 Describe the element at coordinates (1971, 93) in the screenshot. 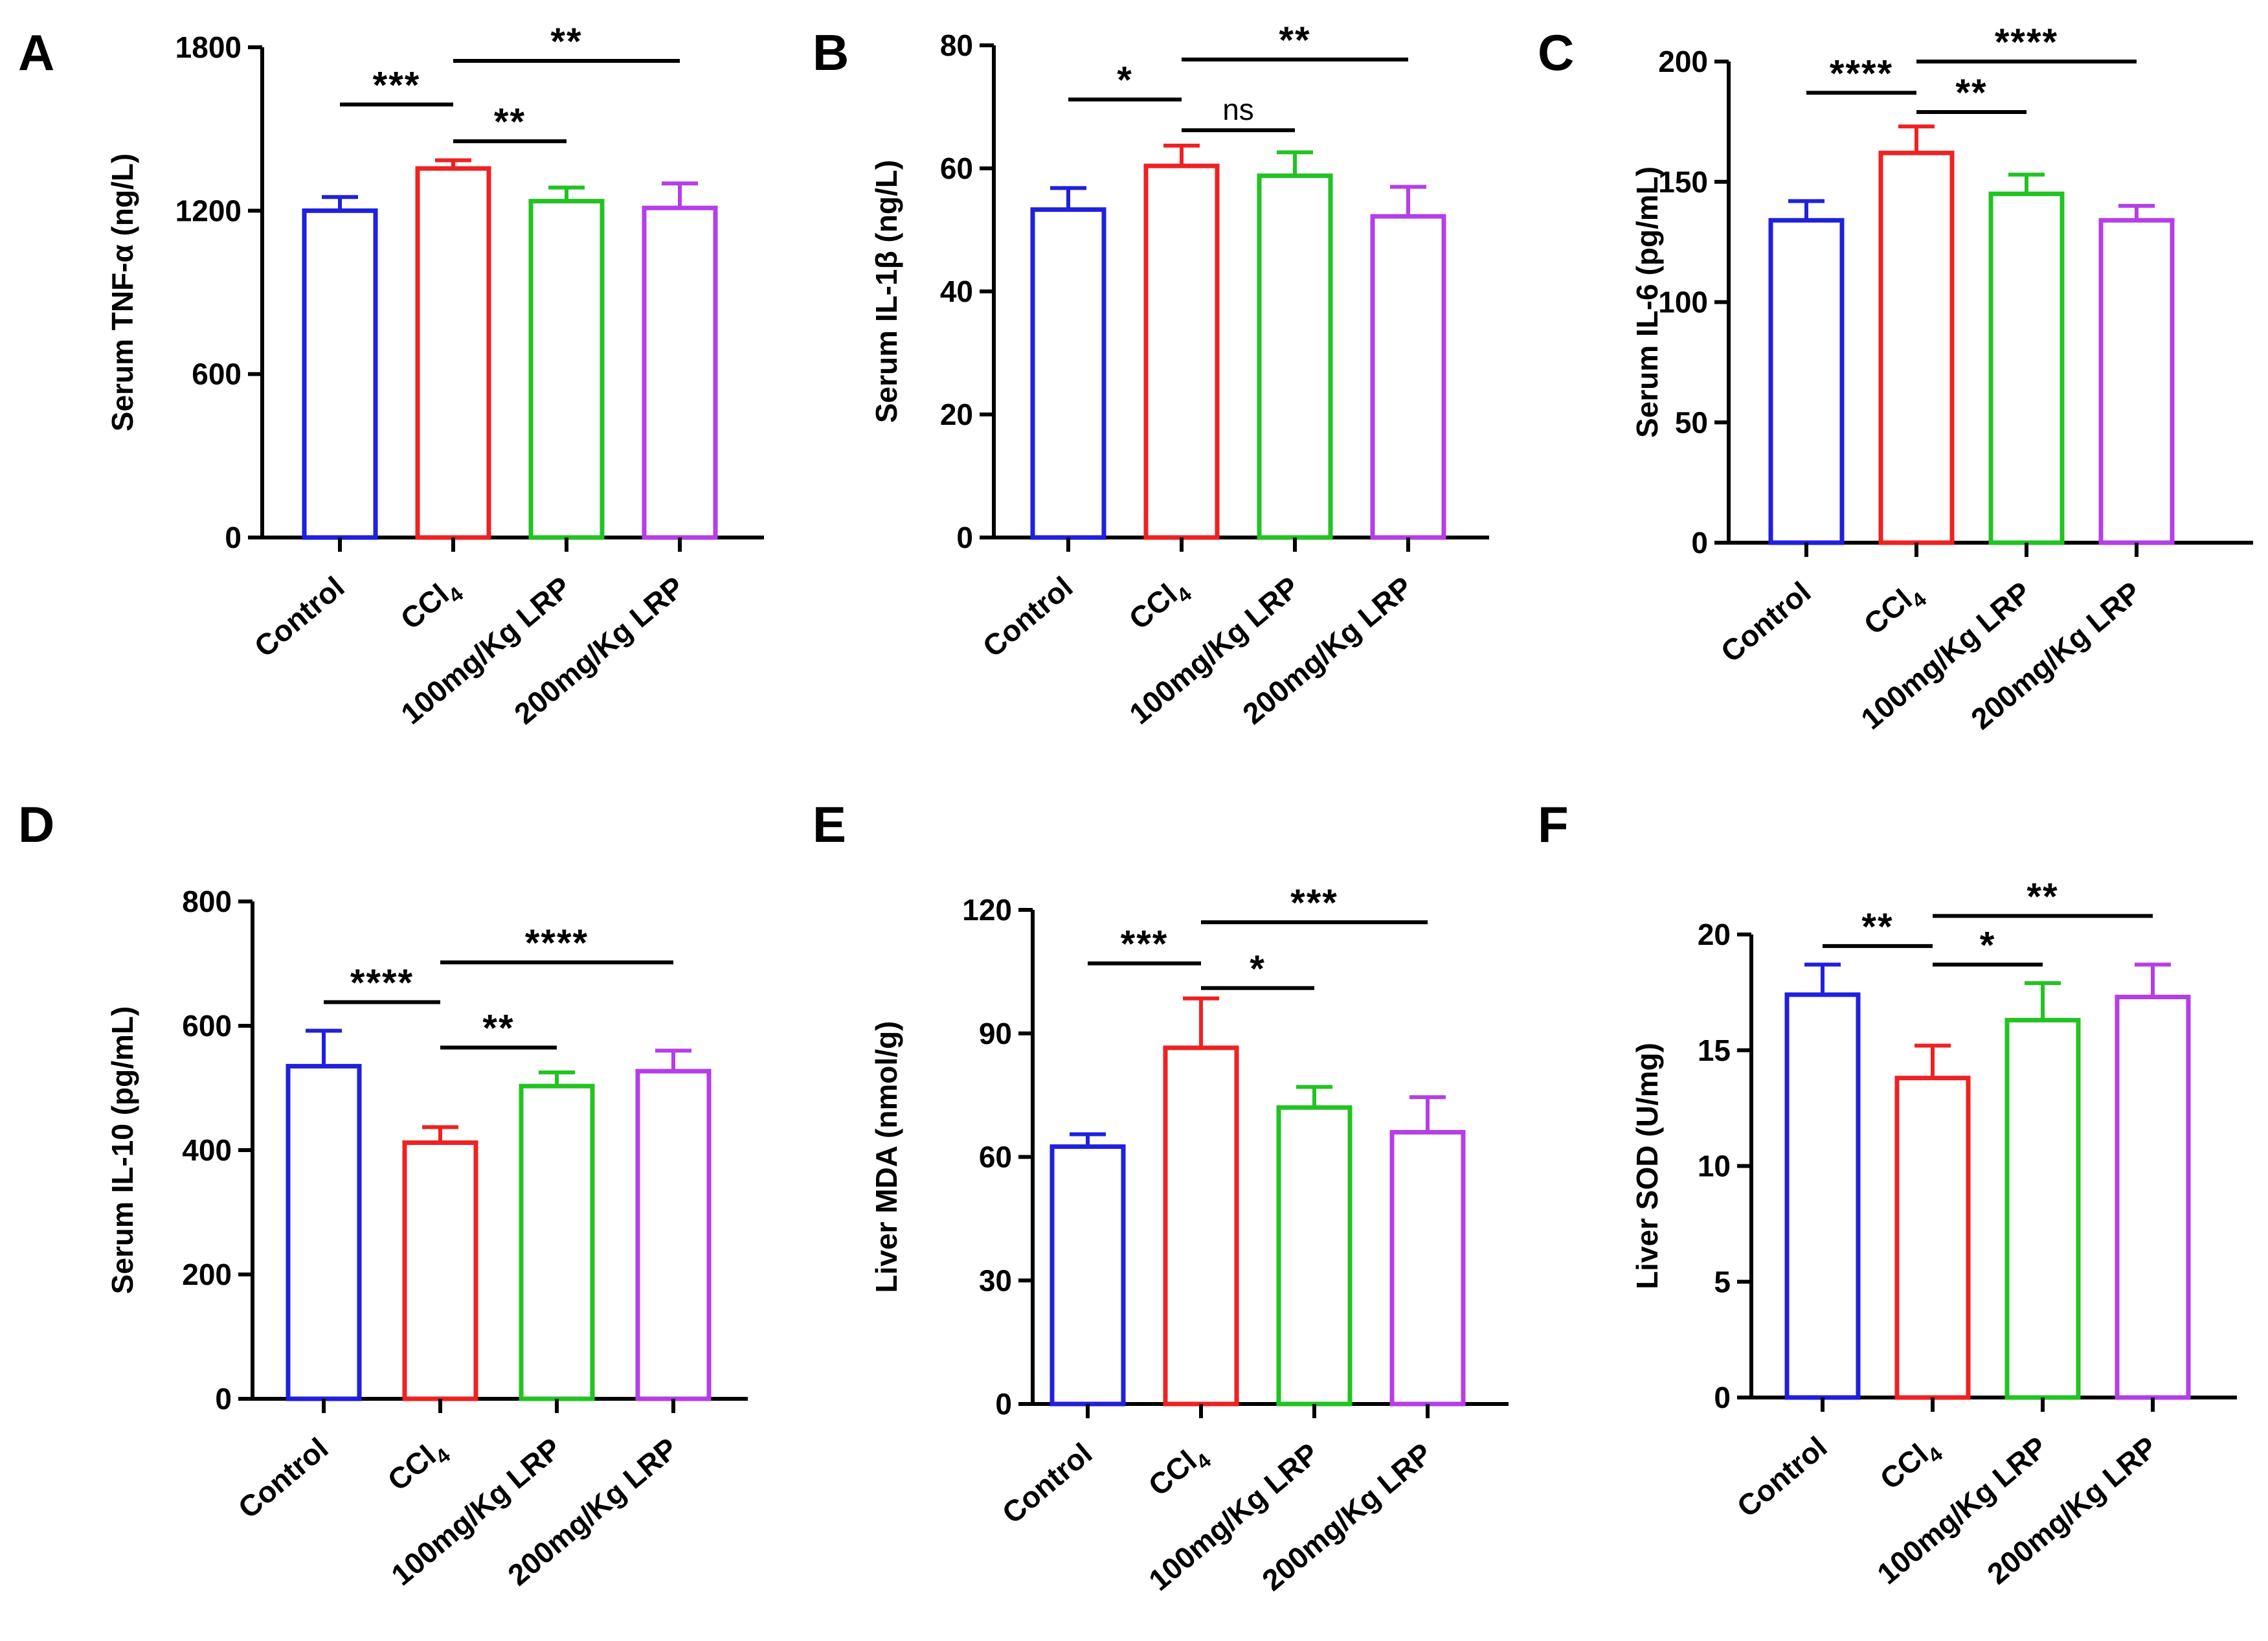

I see `panel-c-significance-label: **` at that location.